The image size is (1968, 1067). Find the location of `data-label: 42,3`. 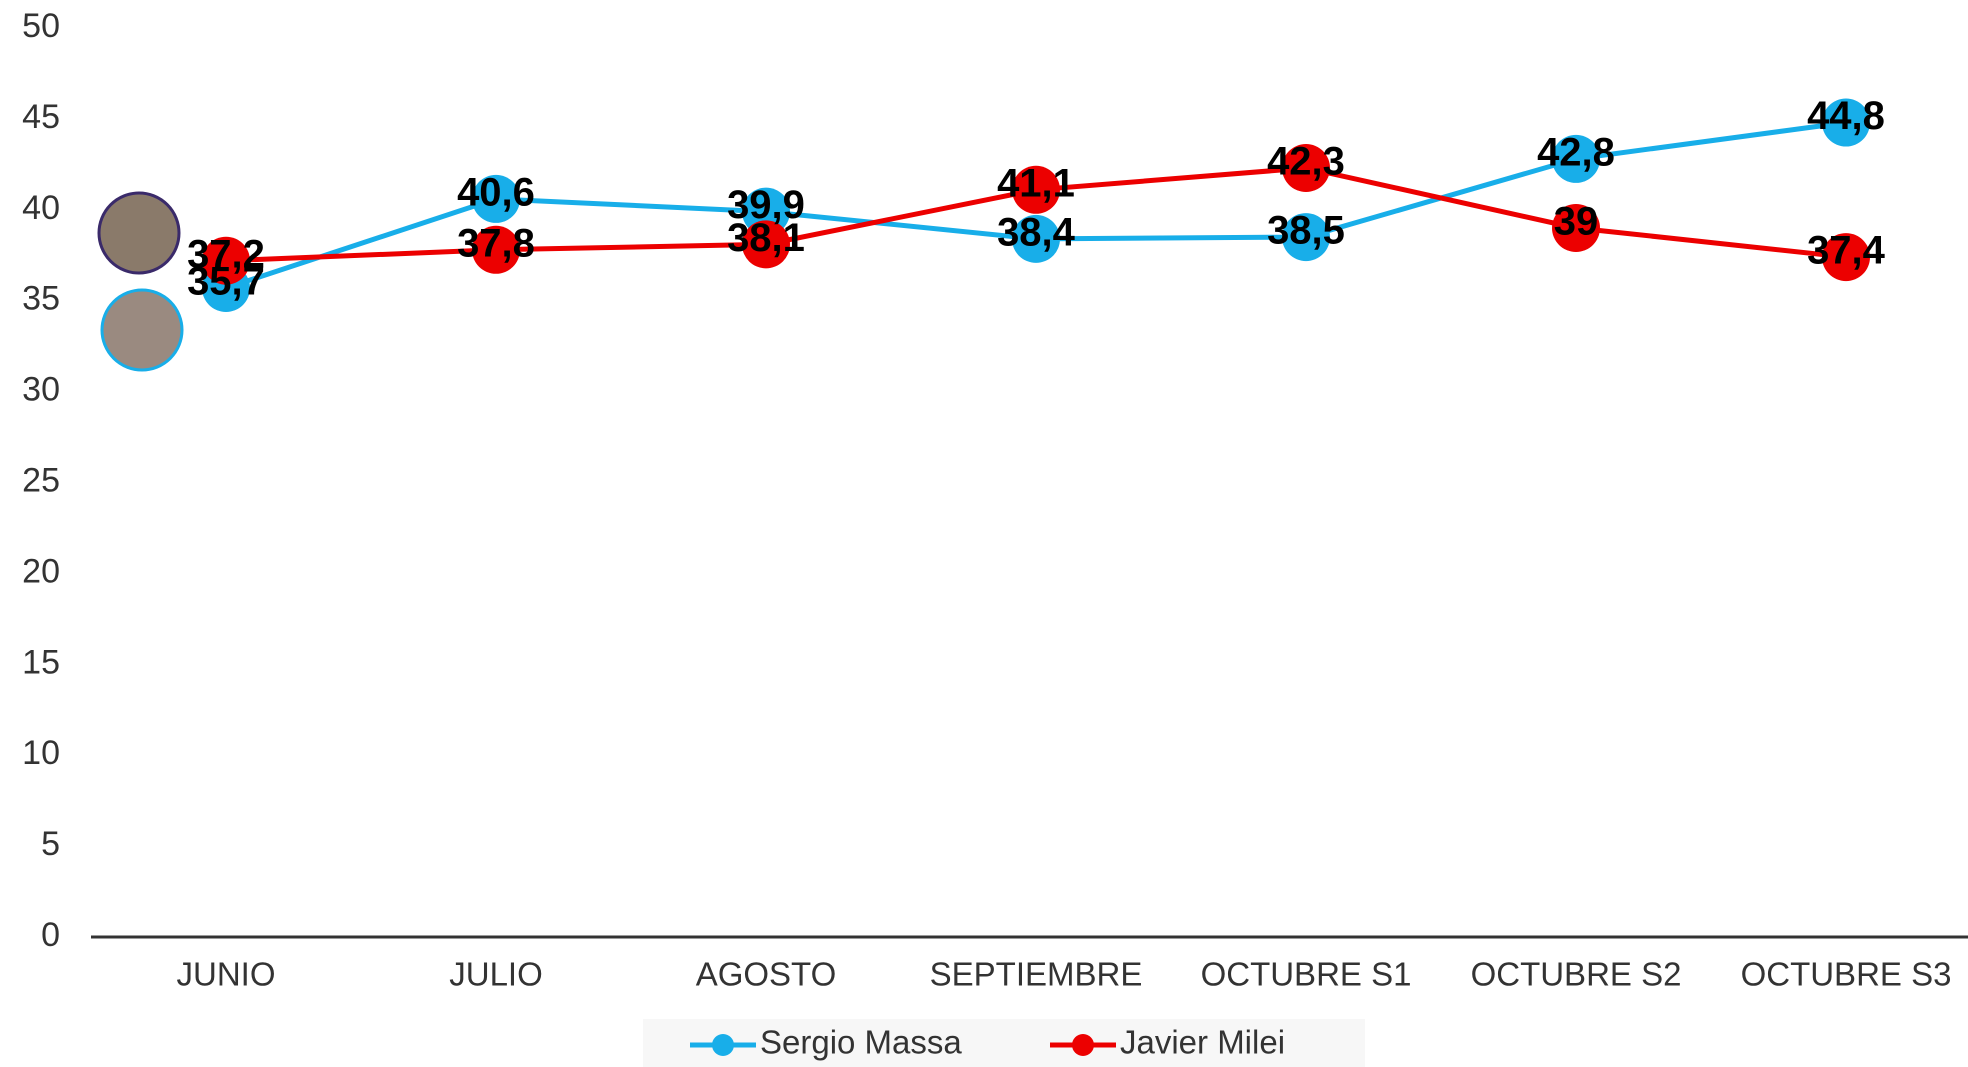

data-label: 42,3 is located at coordinates (1306, 162).